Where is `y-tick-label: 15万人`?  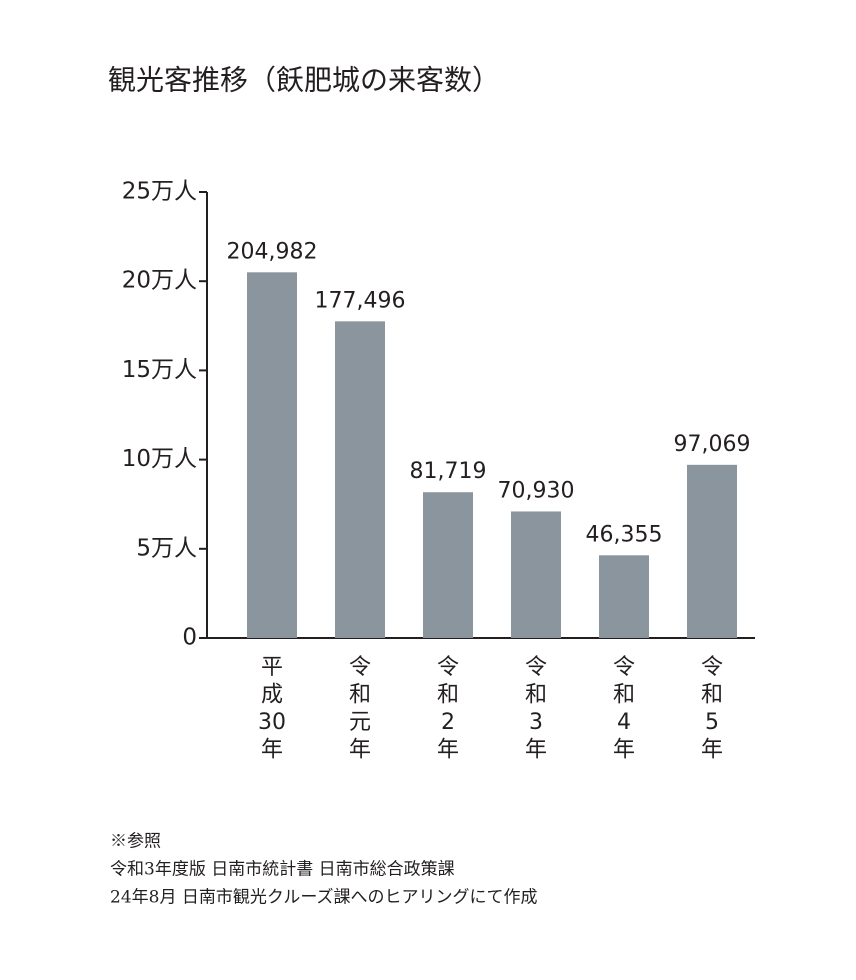
y-tick-label: 15万人 is located at coordinates (159, 370).